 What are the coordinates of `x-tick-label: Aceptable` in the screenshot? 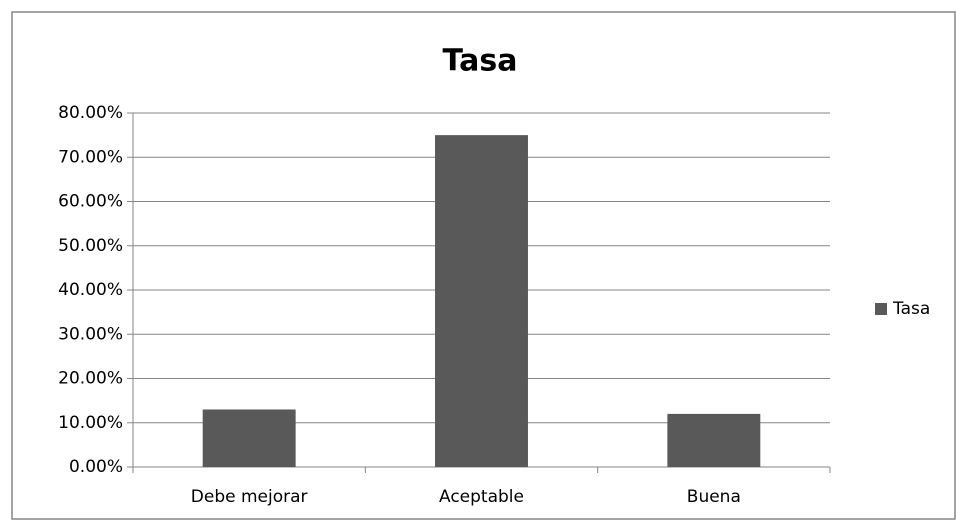 It's located at (481, 497).